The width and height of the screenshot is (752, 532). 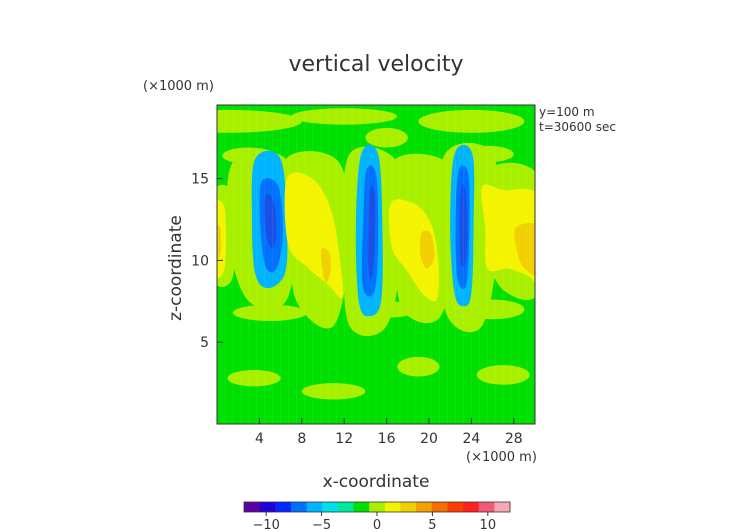 What do you see at coordinates (488, 525) in the screenshot?
I see `colorbar-tick-label: 10` at bounding box center [488, 525].